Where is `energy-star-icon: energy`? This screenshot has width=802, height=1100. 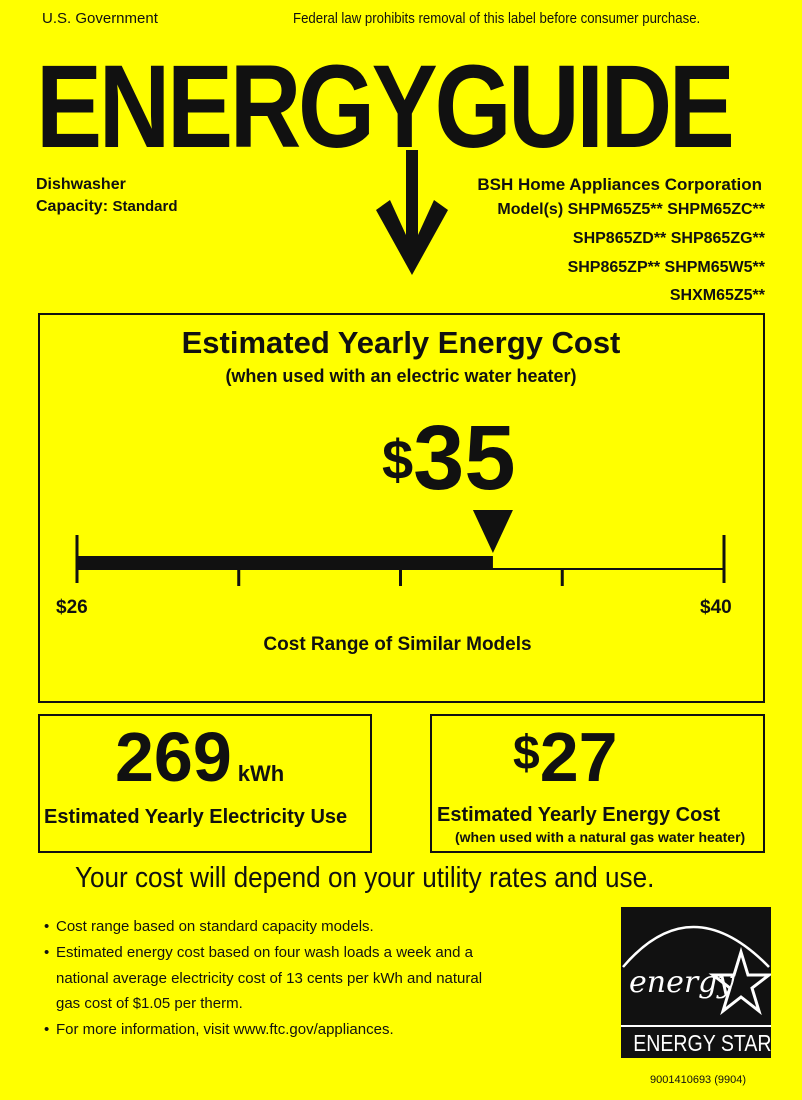
energy-star-icon: energy is located at coordinates (698, 970).